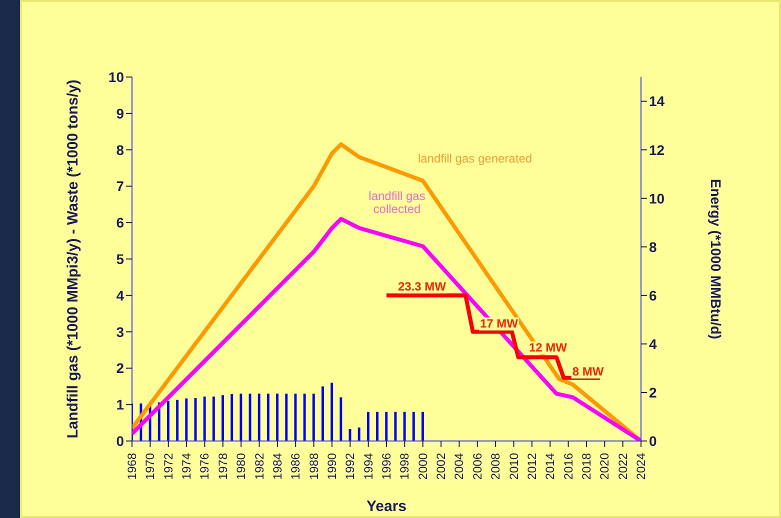 The image size is (781, 518). What do you see at coordinates (73, 259) in the screenshot?
I see `y-axis-title: Landfill gas (*1000 MMpi3/y) - Waste (*1000 tons/y)` at bounding box center [73, 259].